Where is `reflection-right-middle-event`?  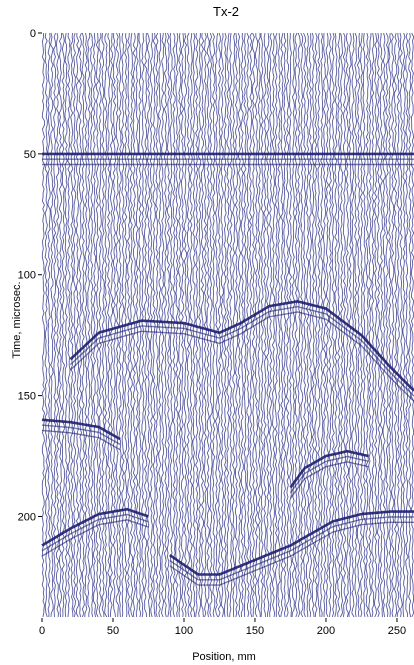
reflection-right-middle-event is located at coordinates (329, 474).